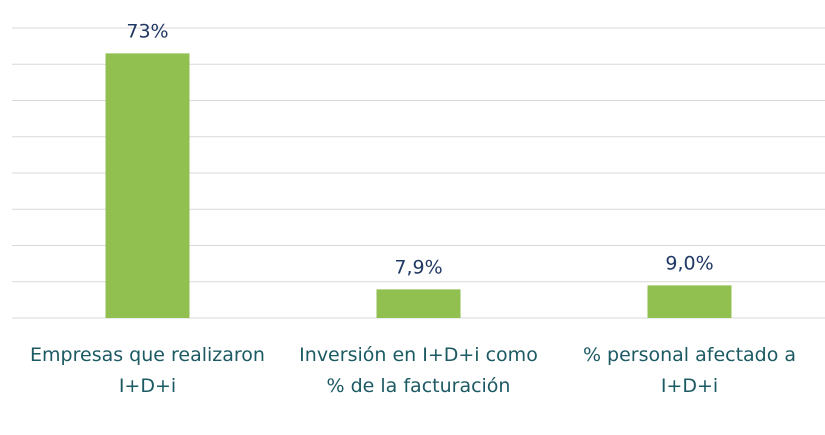 Image resolution: width=825 pixels, height=435 pixels. What do you see at coordinates (418, 267) in the screenshot?
I see `data-label: 7,9%` at bounding box center [418, 267].